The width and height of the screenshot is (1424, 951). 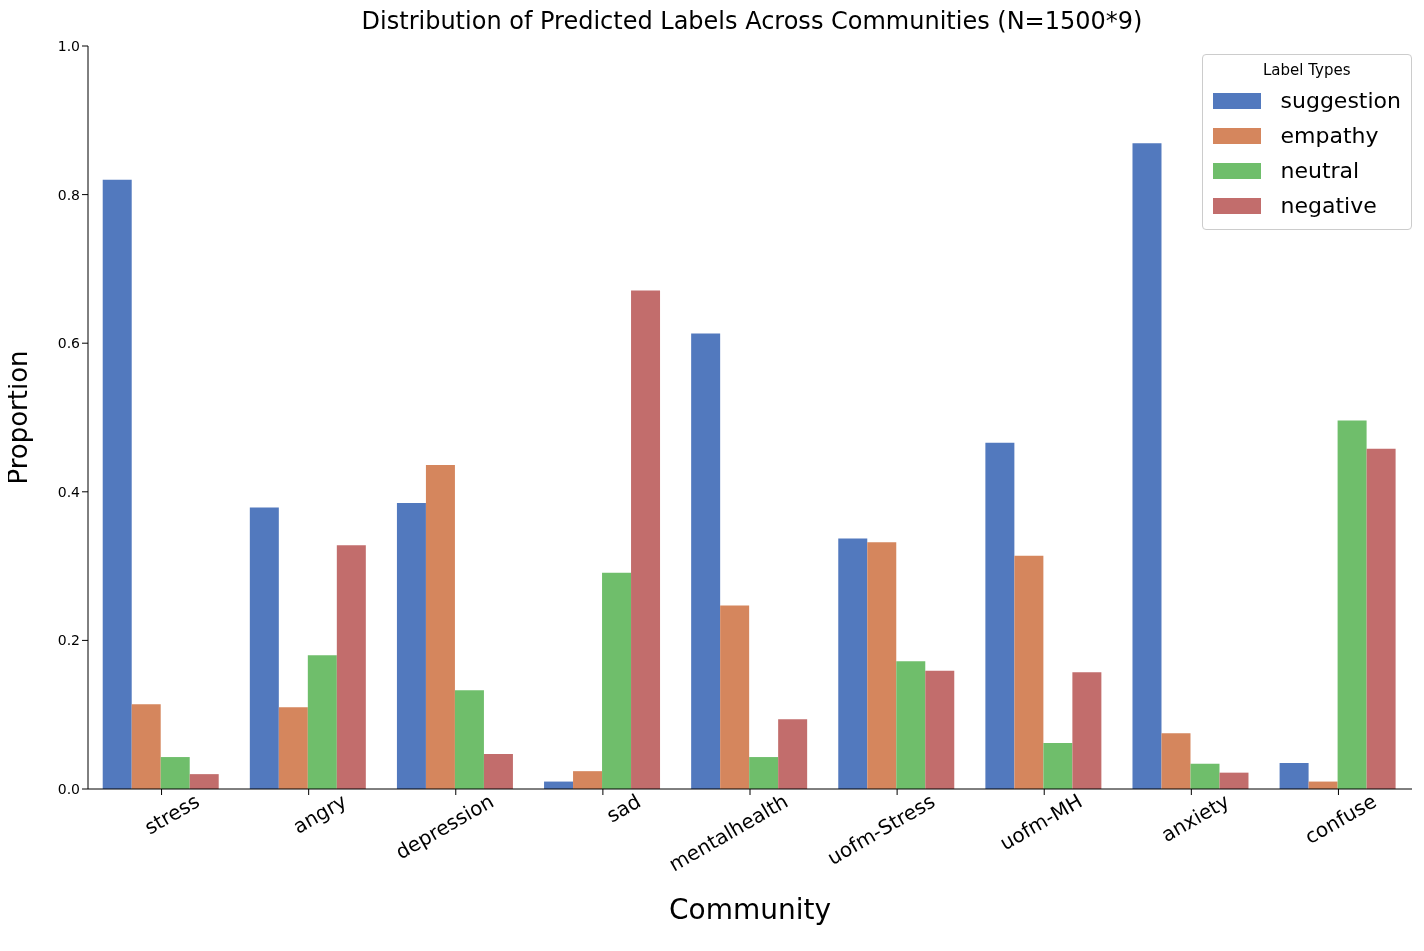 What do you see at coordinates (752, 21) in the screenshot?
I see `chart-title: Distribution of Predicted Labels Across Communities (N=1500*9)` at bounding box center [752, 21].